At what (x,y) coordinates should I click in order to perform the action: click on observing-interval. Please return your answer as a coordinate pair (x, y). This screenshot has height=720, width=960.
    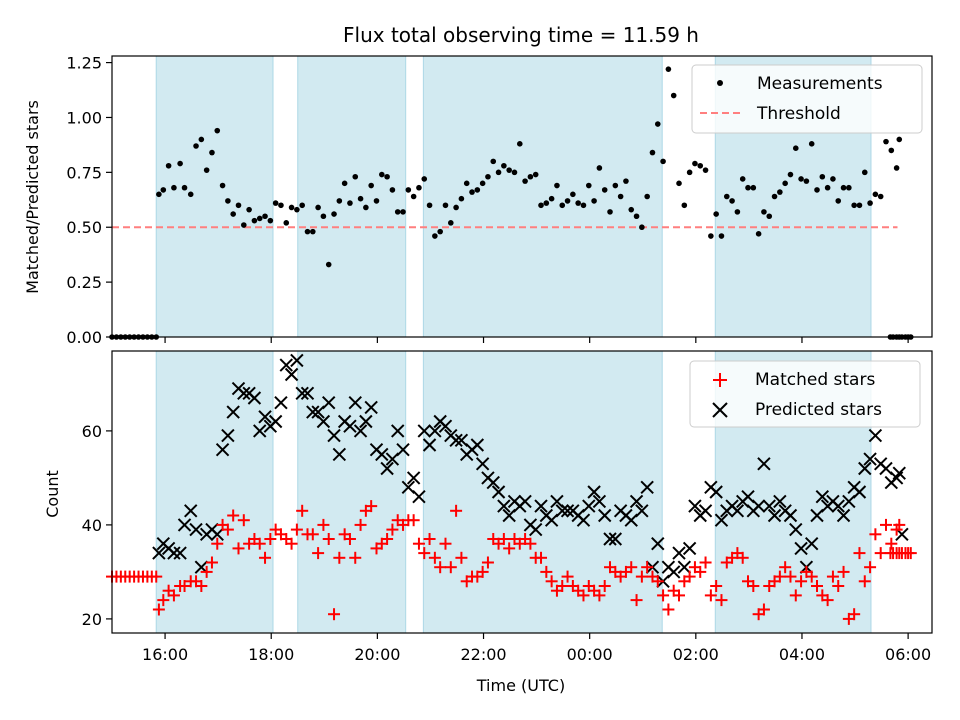
    Looking at the image, I should click on (214, 196).